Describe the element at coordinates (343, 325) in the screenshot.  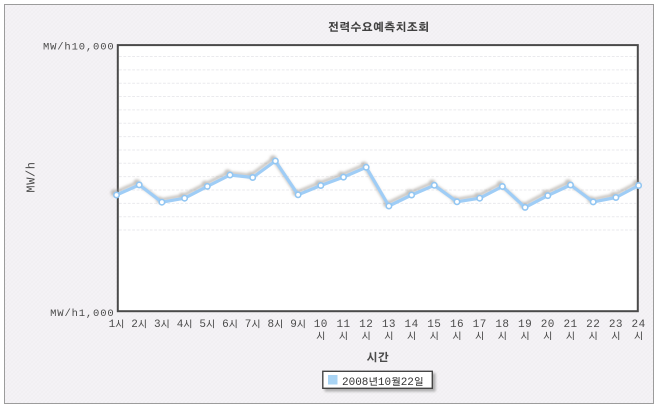
I see `svg-text: 11` at that location.